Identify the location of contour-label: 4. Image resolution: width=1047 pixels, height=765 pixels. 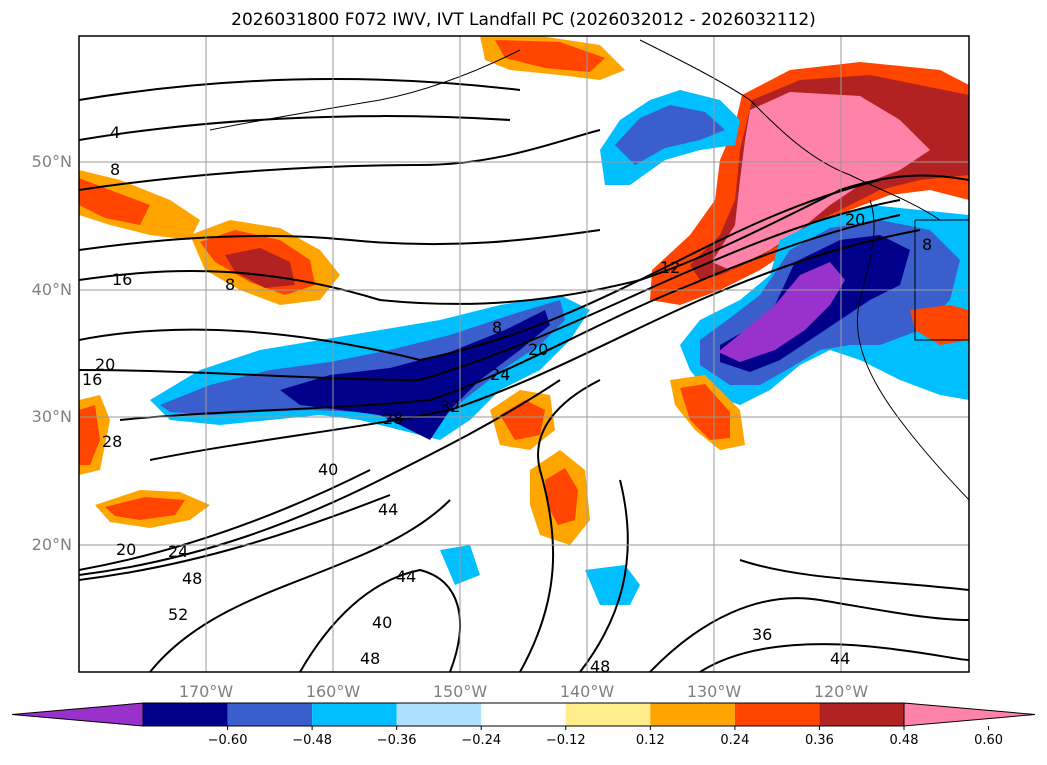
(115, 132).